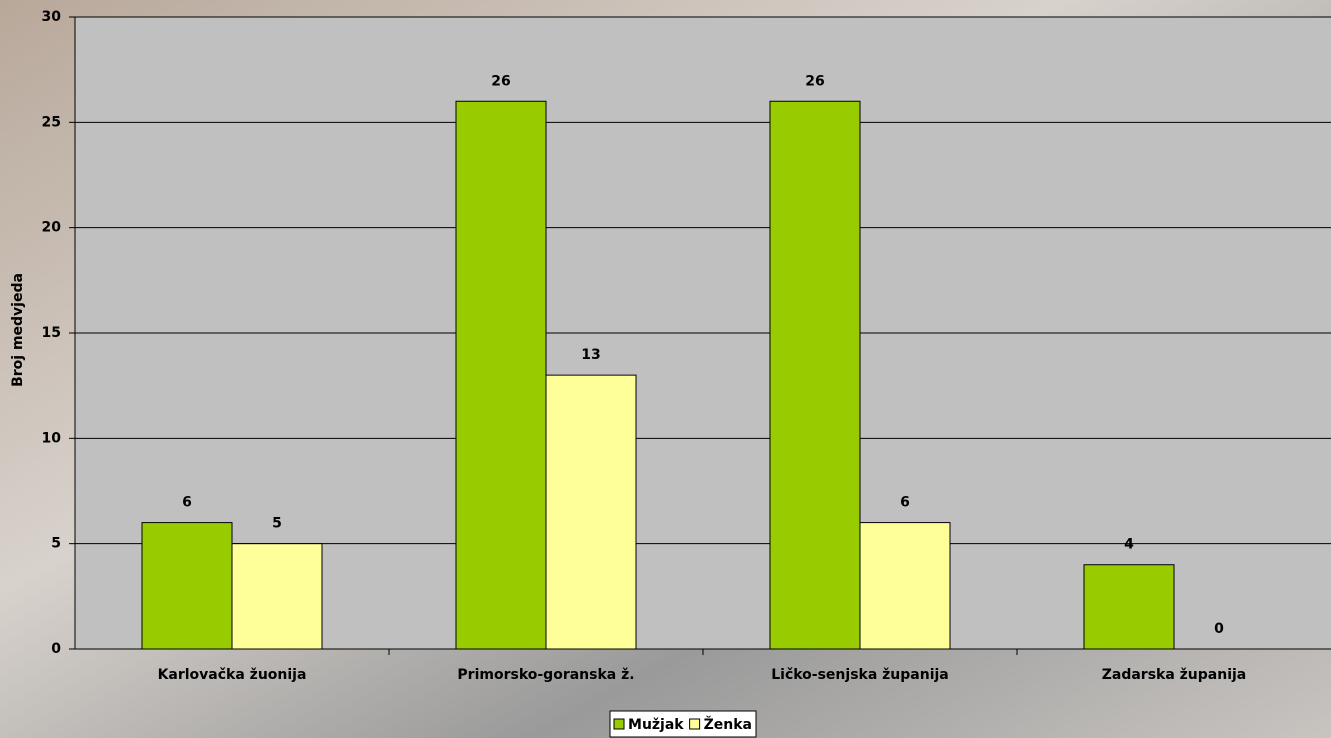 This screenshot has width=1331, height=738. Describe the element at coordinates (277, 524) in the screenshot. I see `data-label: 5` at that location.